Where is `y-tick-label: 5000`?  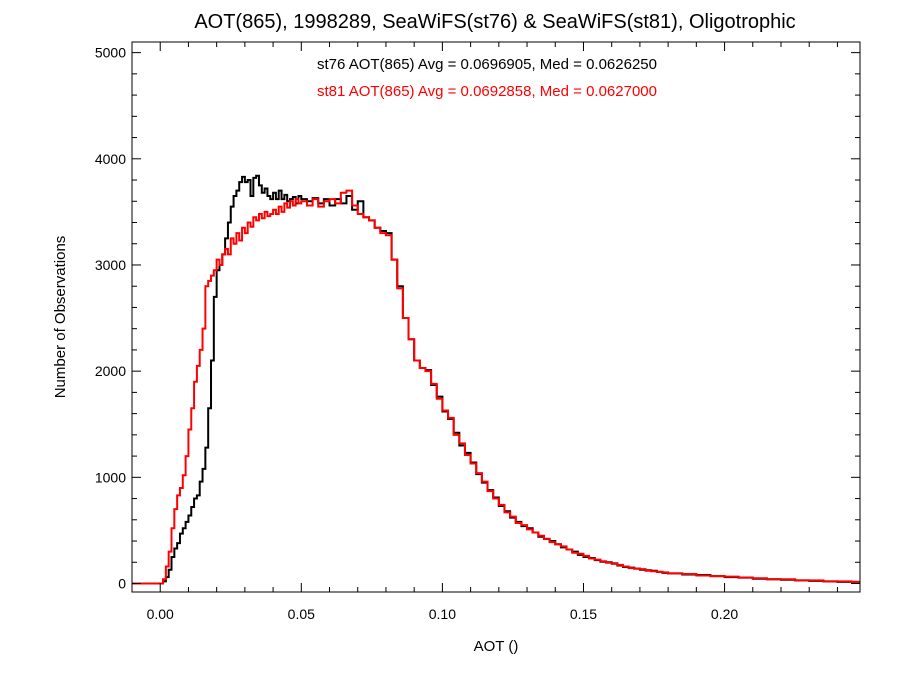 y-tick-label: 5000 is located at coordinates (110, 53).